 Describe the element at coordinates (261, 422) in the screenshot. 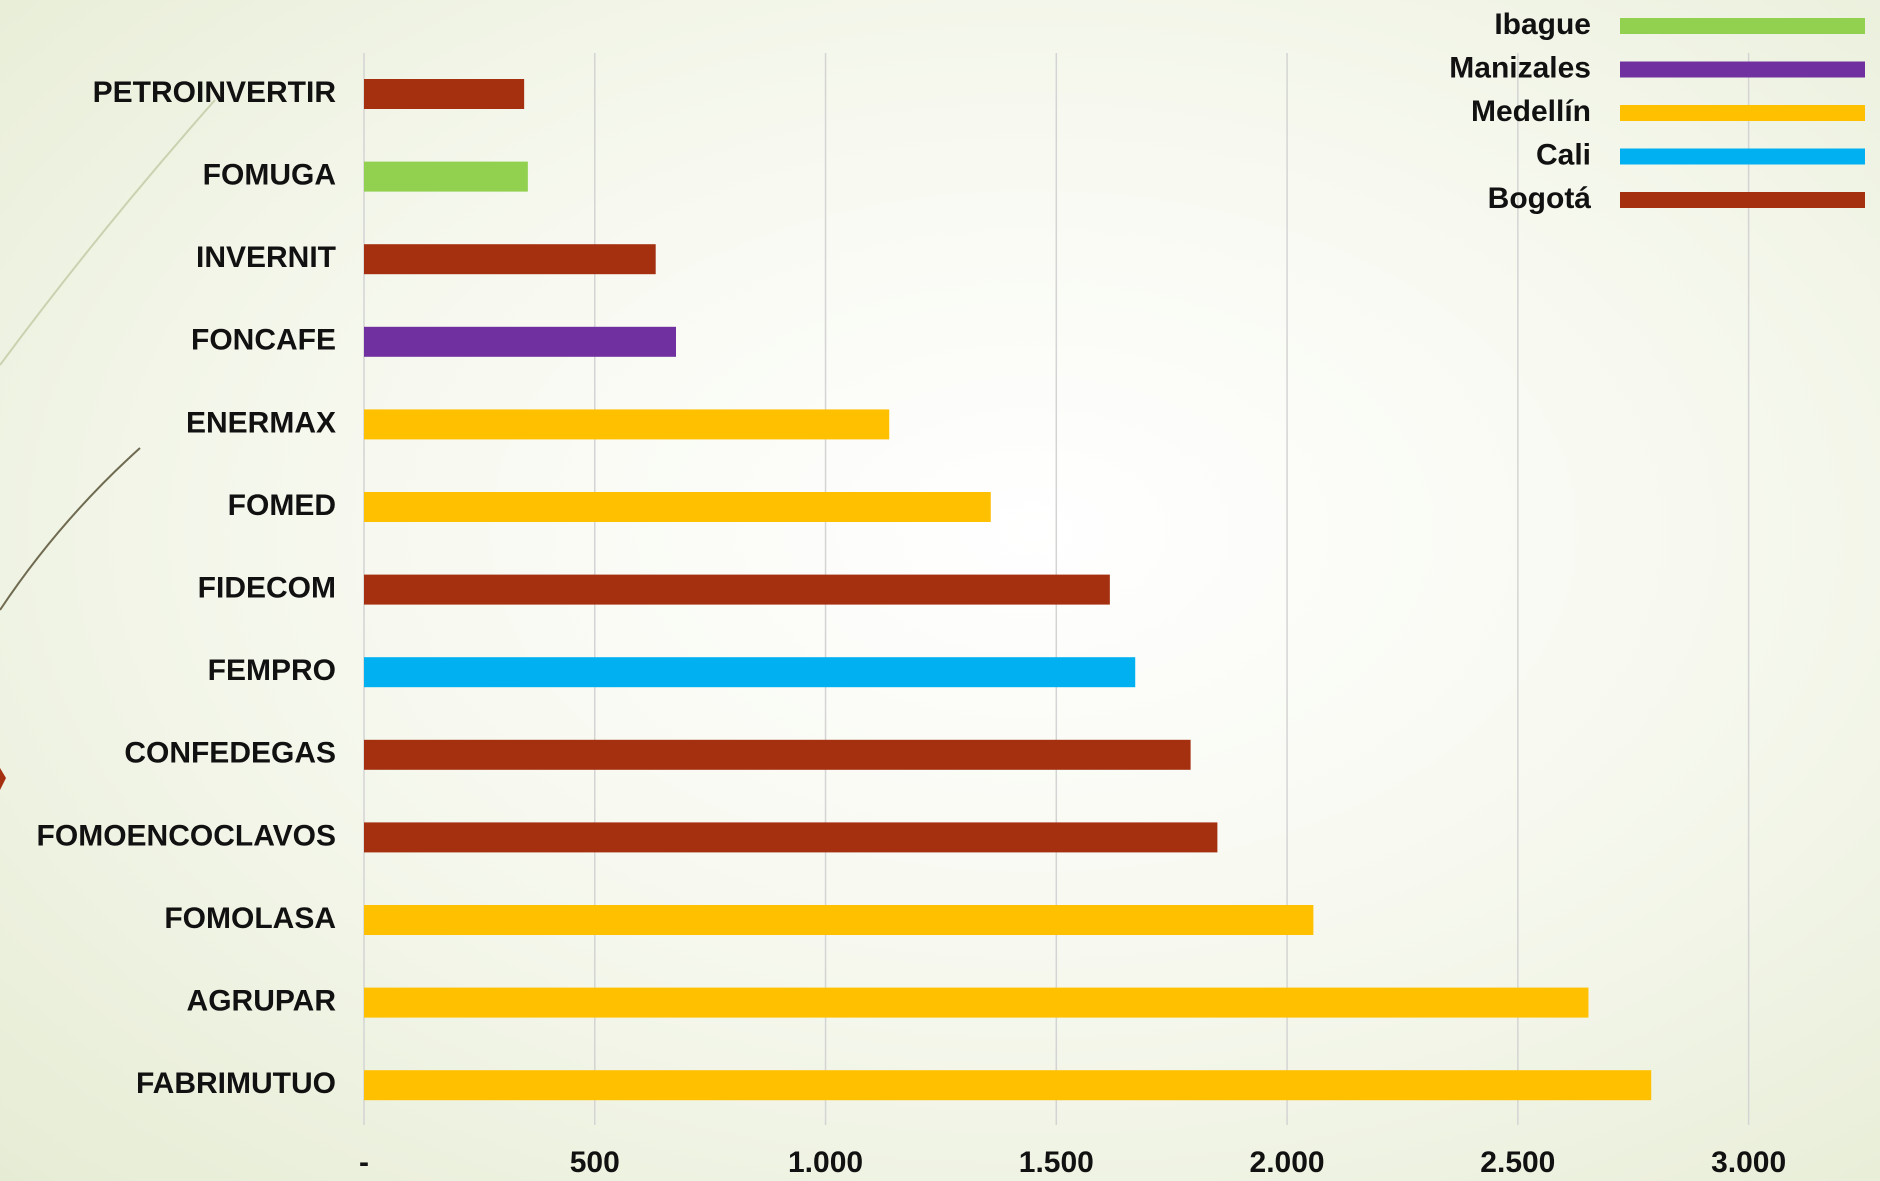

I see `y-tick-label: ENERMAX` at that location.